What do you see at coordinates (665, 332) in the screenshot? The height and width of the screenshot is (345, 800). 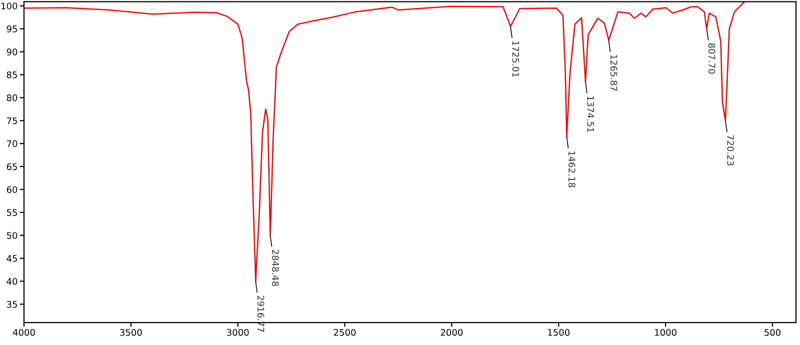 I see `x-tick-label: 1000` at bounding box center [665, 332].